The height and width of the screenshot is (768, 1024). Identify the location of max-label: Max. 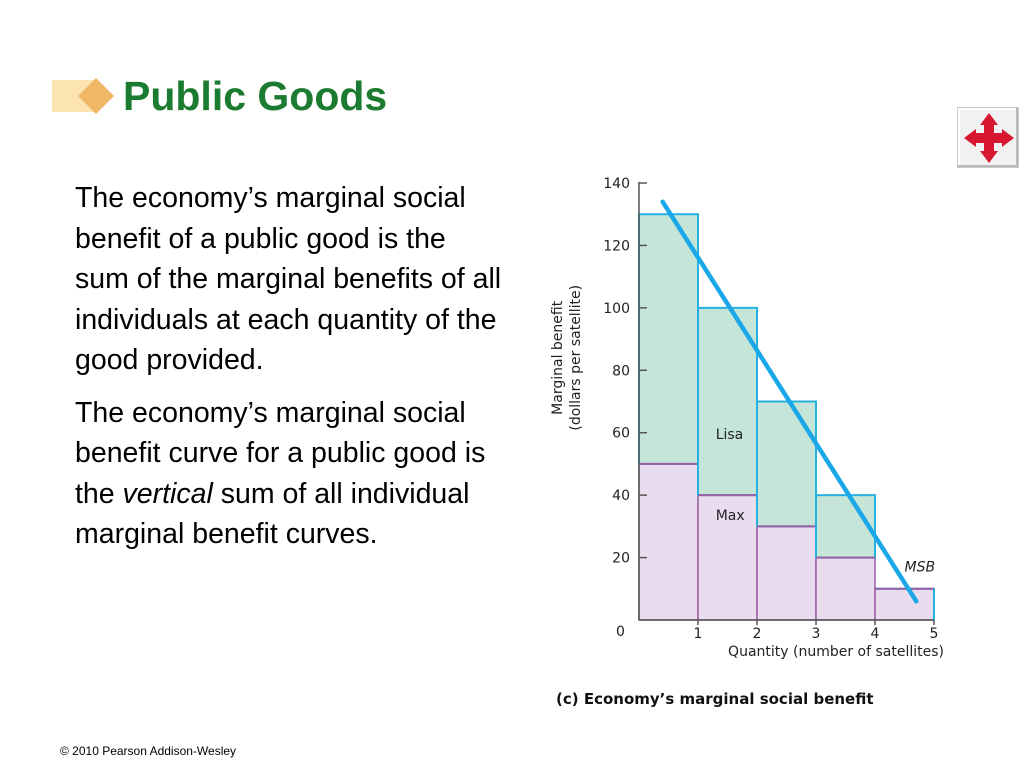
(730, 516).